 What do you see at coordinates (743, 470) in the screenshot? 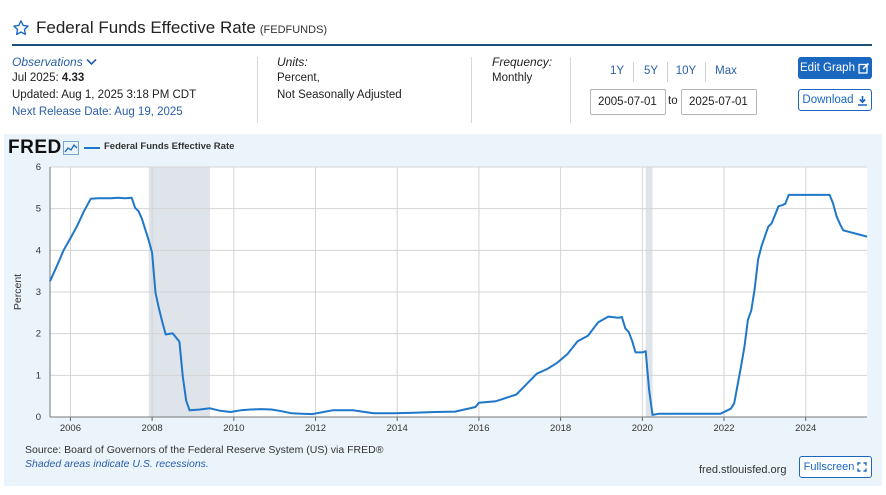
I see `site-url: fred.stlouisfed.org` at bounding box center [743, 470].